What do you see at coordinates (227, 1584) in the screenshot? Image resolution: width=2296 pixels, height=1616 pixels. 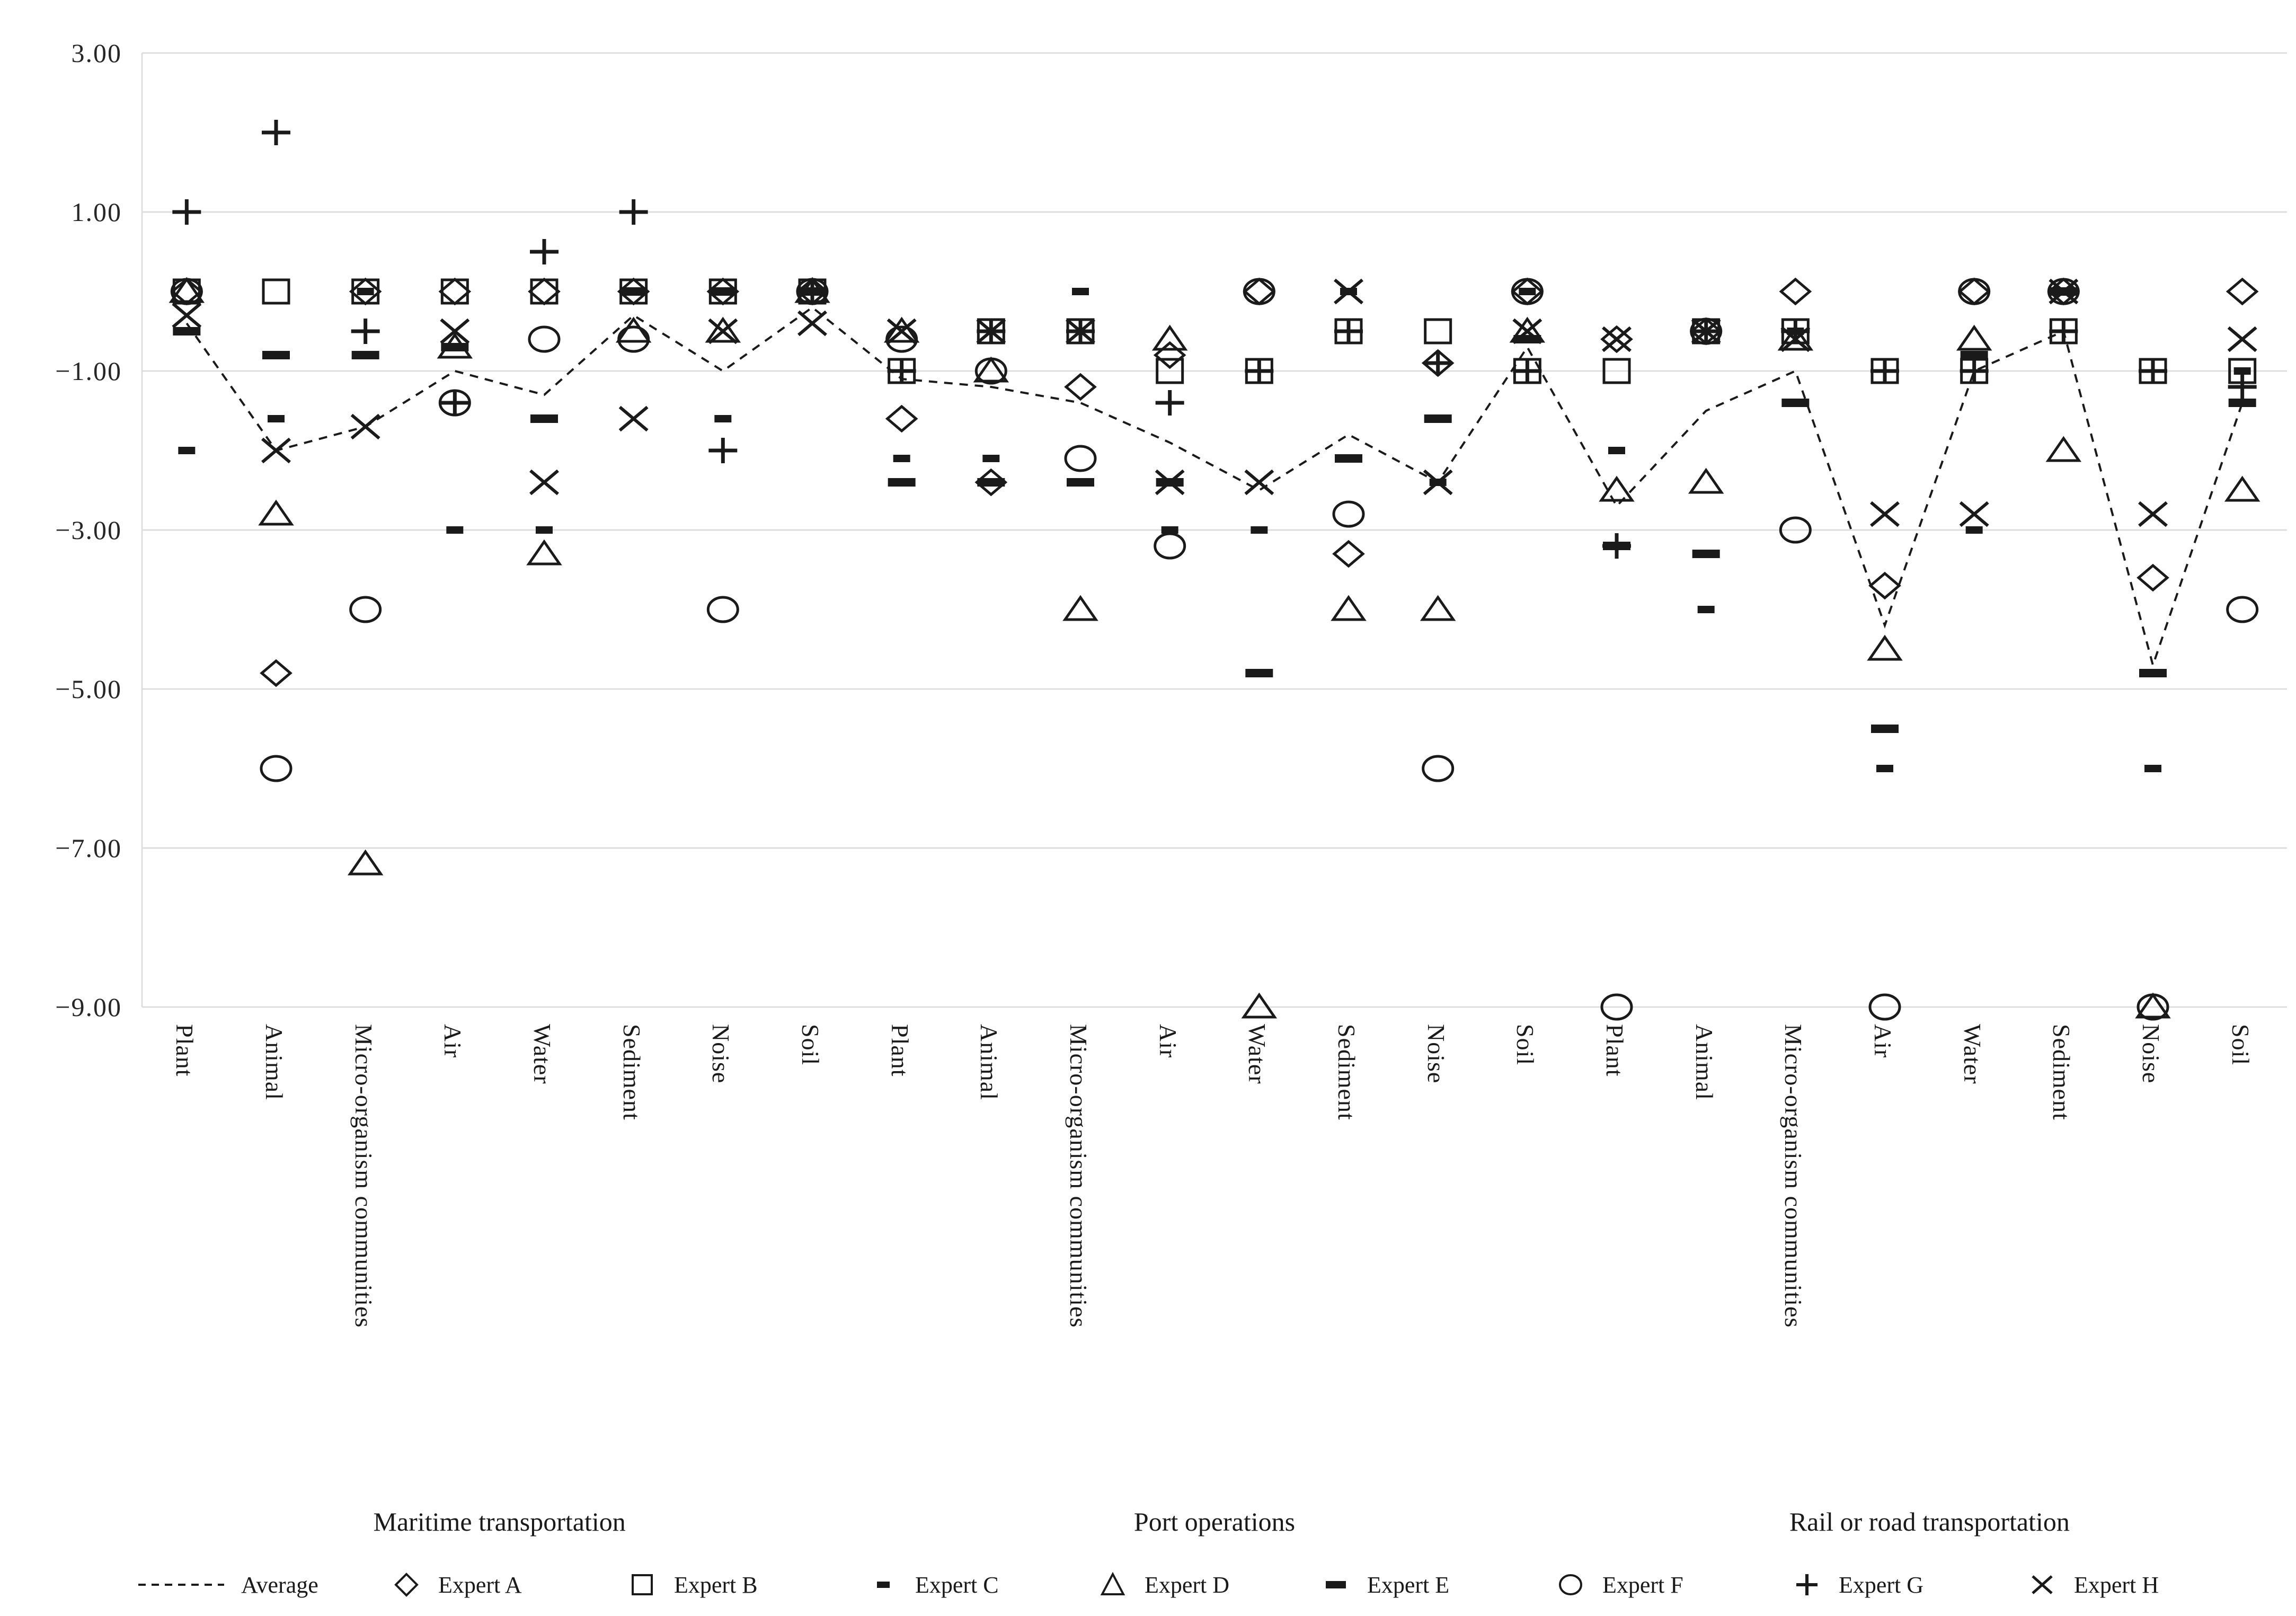 I see `legend-item-average: Average` at bounding box center [227, 1584].